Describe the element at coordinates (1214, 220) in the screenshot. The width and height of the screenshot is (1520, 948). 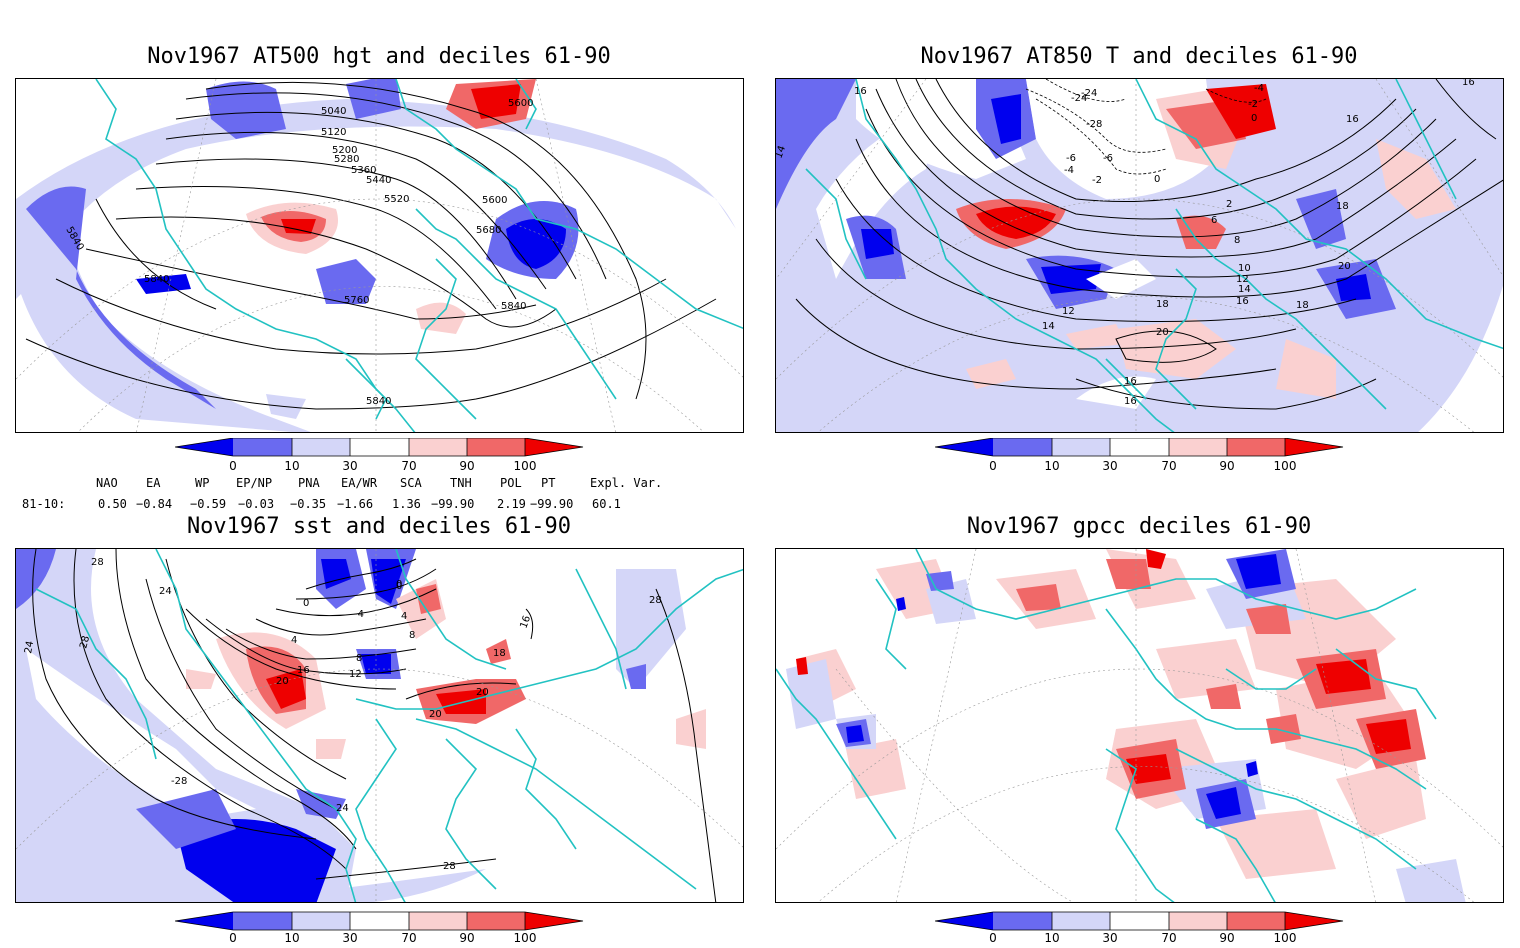
I see `contour-label: 6` at that location.